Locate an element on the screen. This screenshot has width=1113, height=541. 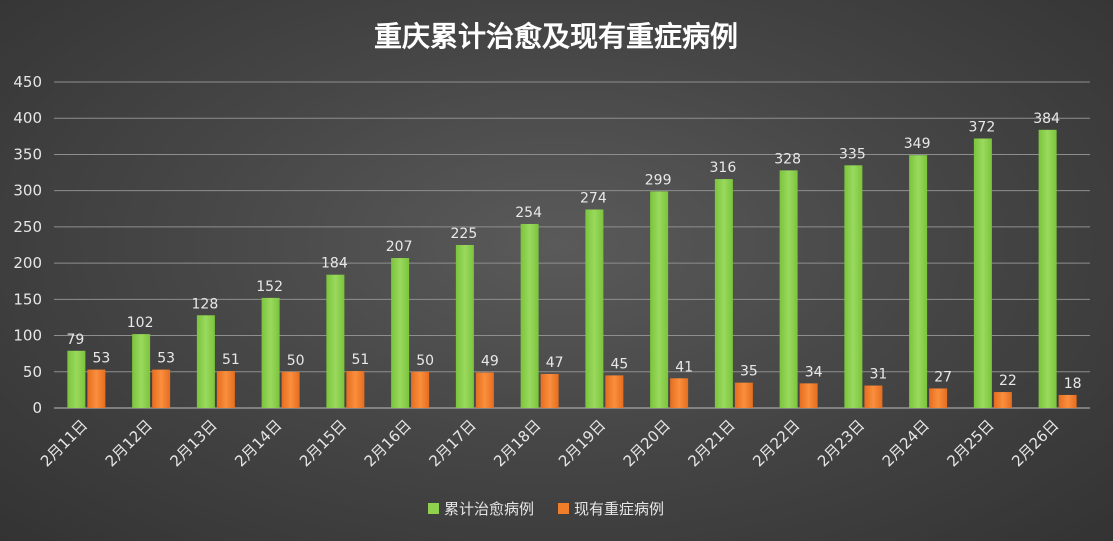
x-tick-label: 2月16日 is located at coordinates (388, 443).